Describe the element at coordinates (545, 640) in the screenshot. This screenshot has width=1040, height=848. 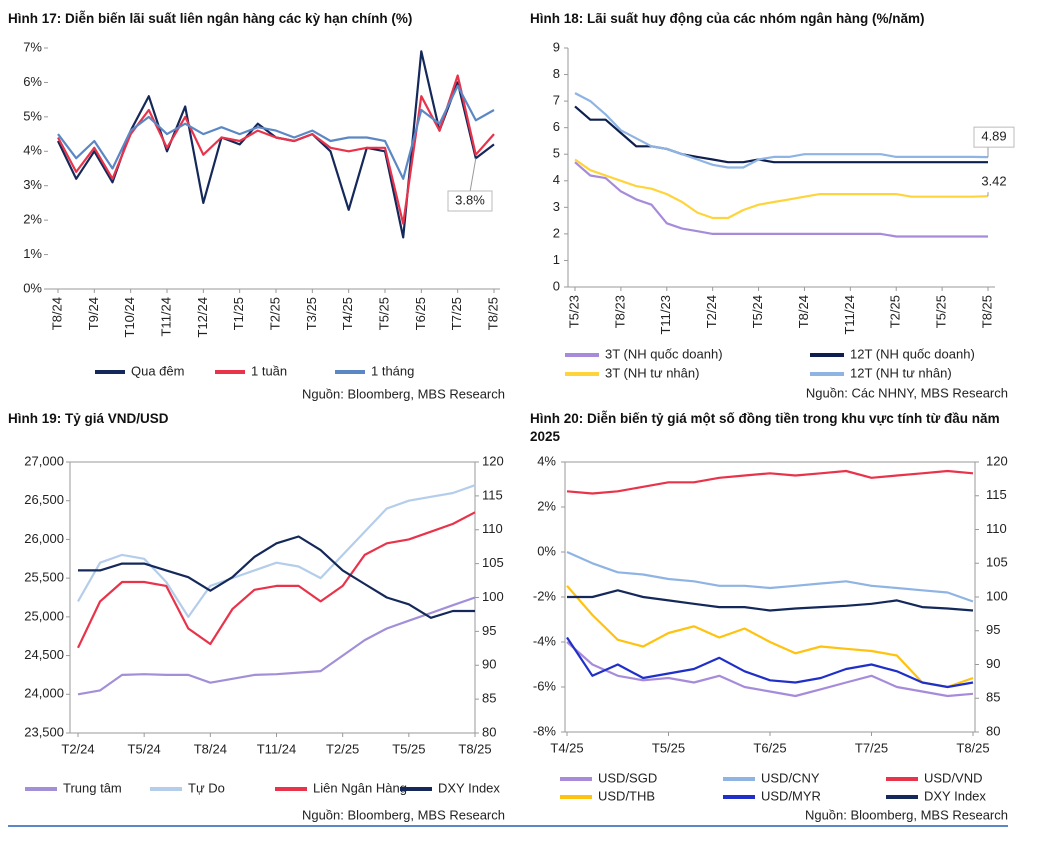
I see `y-tick-label: -4%` at that location.